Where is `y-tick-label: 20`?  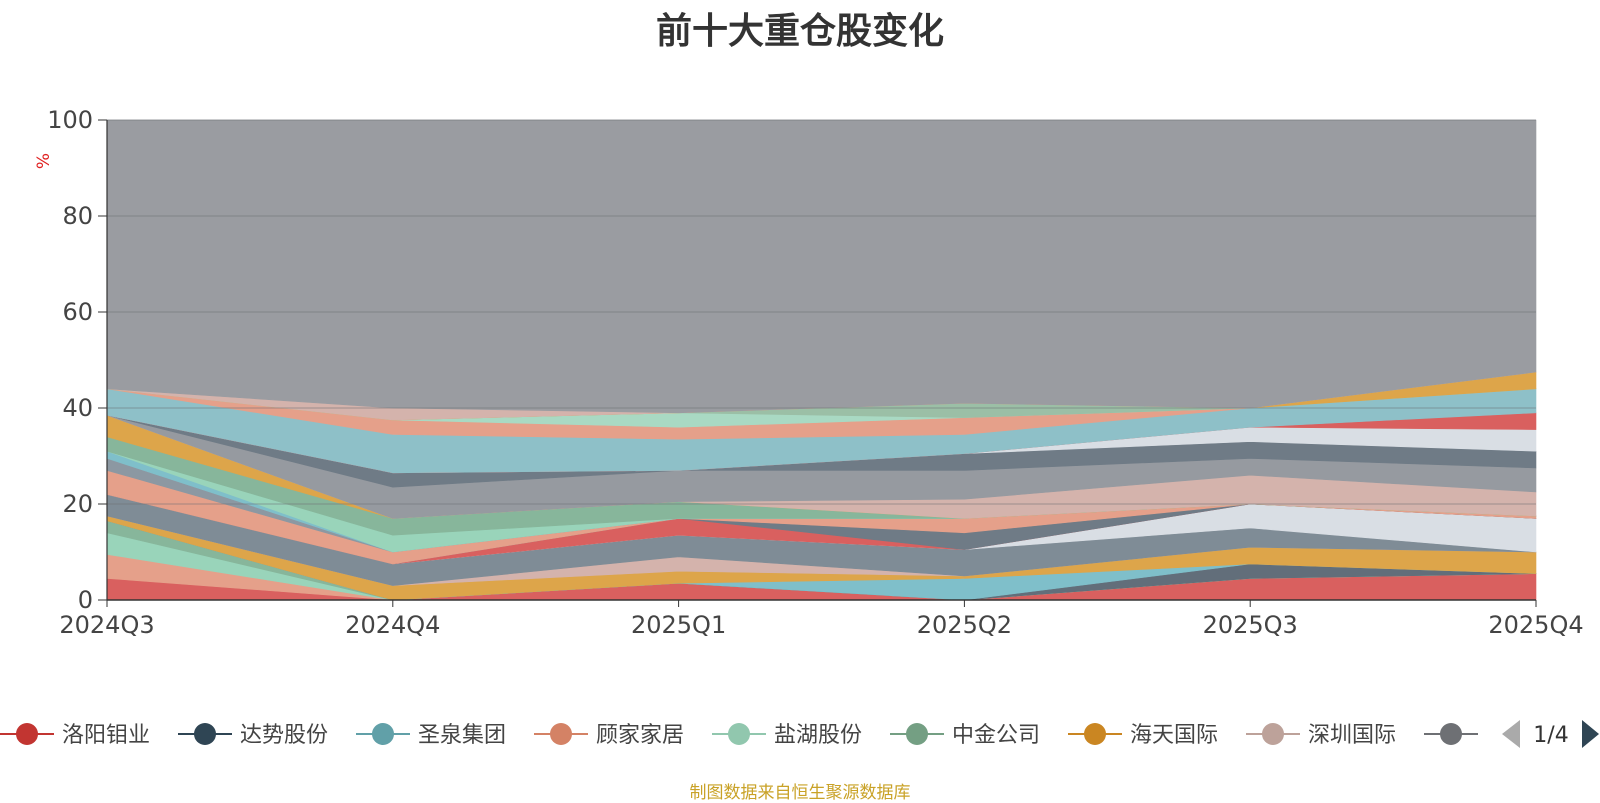 y-tick-label: 20 is located at coordinates (77, 504).